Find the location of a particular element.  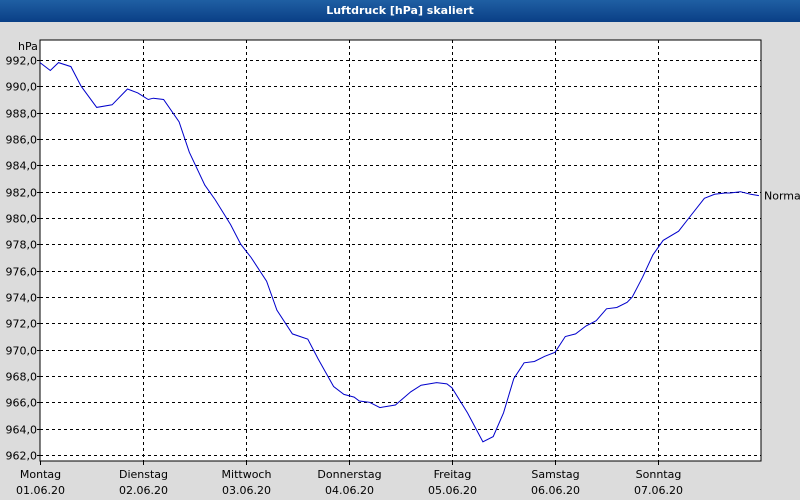

y-tick-label: 962,0 is located at coordinates (22, 456).